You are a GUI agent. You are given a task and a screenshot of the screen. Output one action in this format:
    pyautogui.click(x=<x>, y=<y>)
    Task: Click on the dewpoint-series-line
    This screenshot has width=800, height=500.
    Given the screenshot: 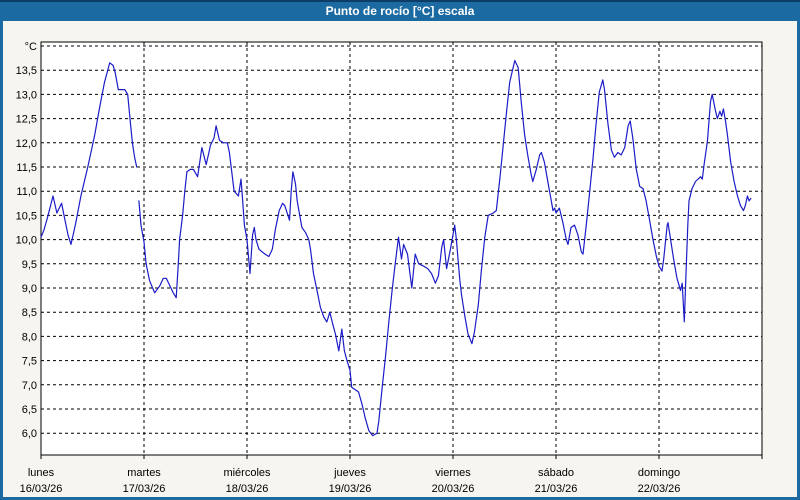 What is the action you would take?
    pyautogui.click(x=89, y=153)
    